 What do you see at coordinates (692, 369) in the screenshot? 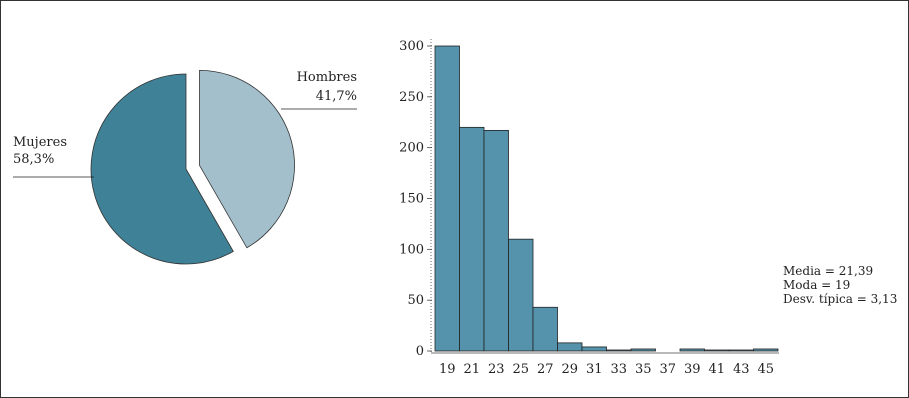
I see `x-tick-label: 39` at bounding box center [692, 369].